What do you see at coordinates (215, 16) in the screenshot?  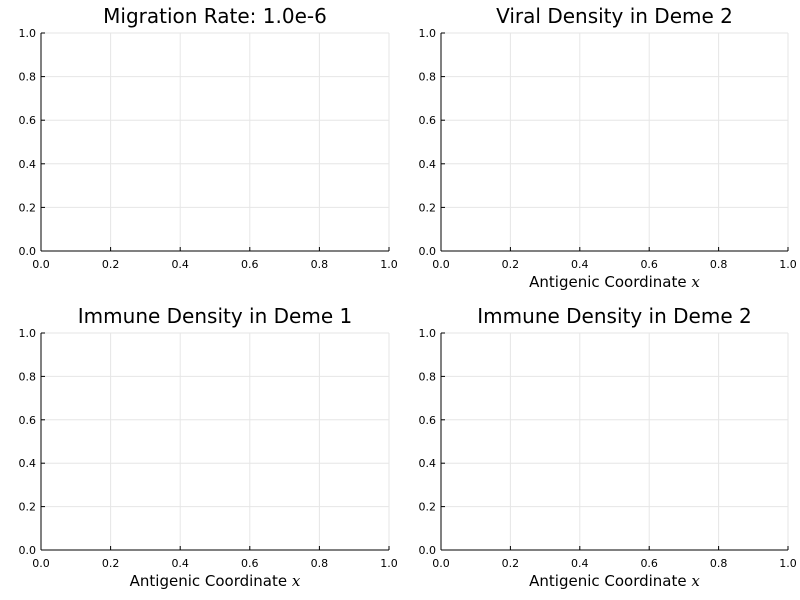 I see `panel-title: Migration Rate: 1.0e-6` at bounding box center [215, 16].